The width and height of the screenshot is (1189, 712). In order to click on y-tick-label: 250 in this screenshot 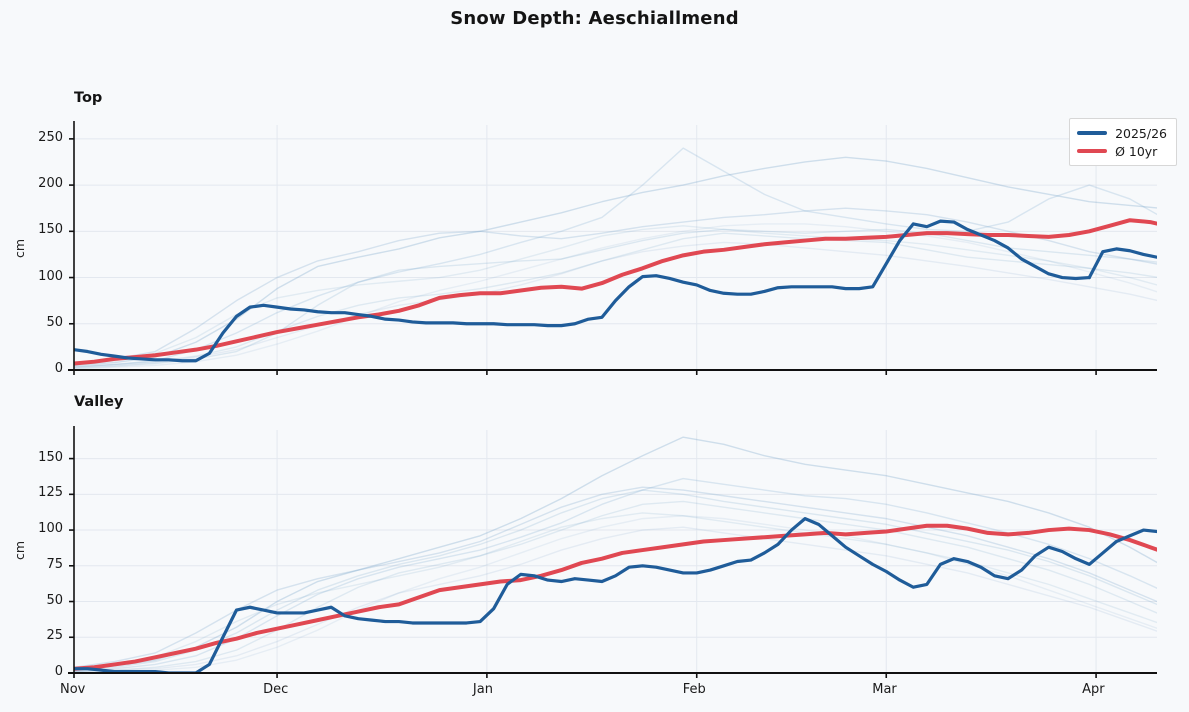, I will do `click(50, 137)`.